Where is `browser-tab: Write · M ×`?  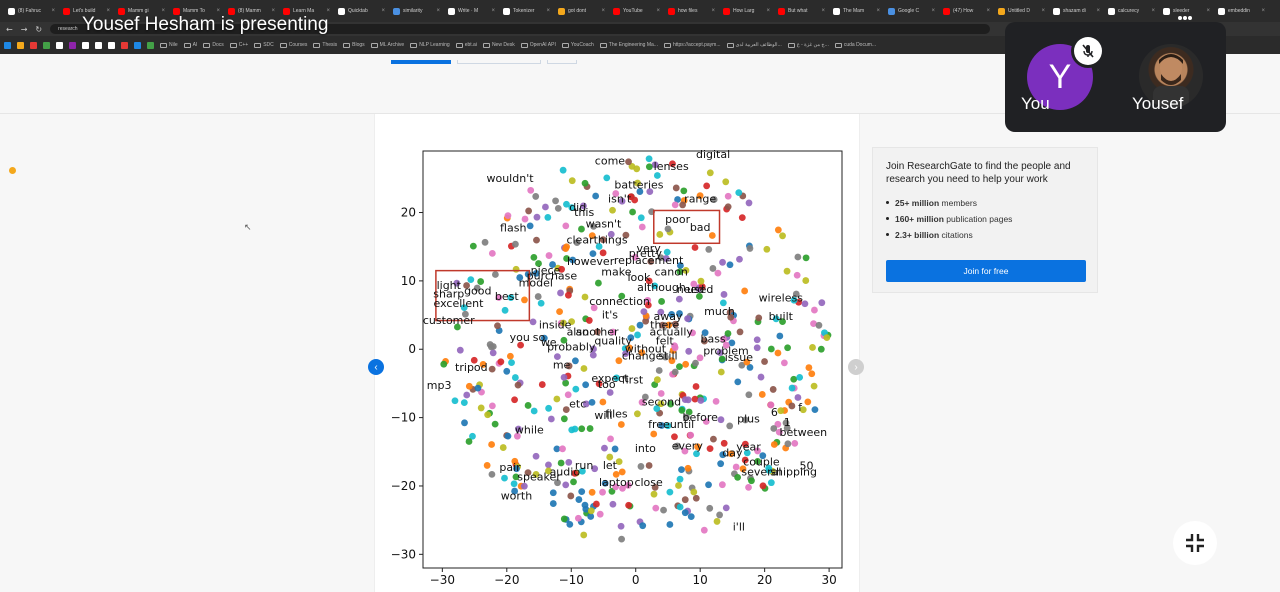 browser-tab: Write · M × is located at coordinates (471, 11).